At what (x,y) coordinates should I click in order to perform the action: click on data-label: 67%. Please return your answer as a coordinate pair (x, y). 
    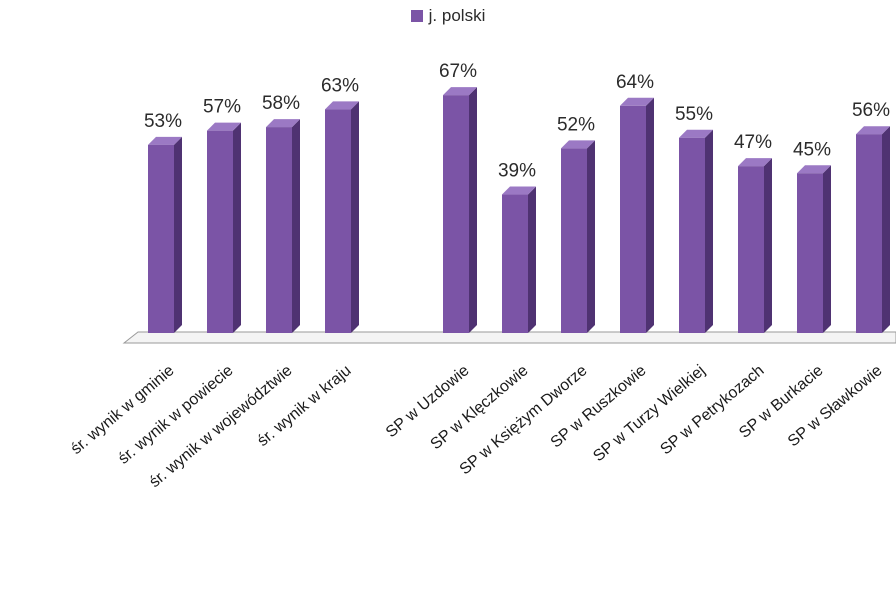
    Looking at the image, I should click on (458, 71).